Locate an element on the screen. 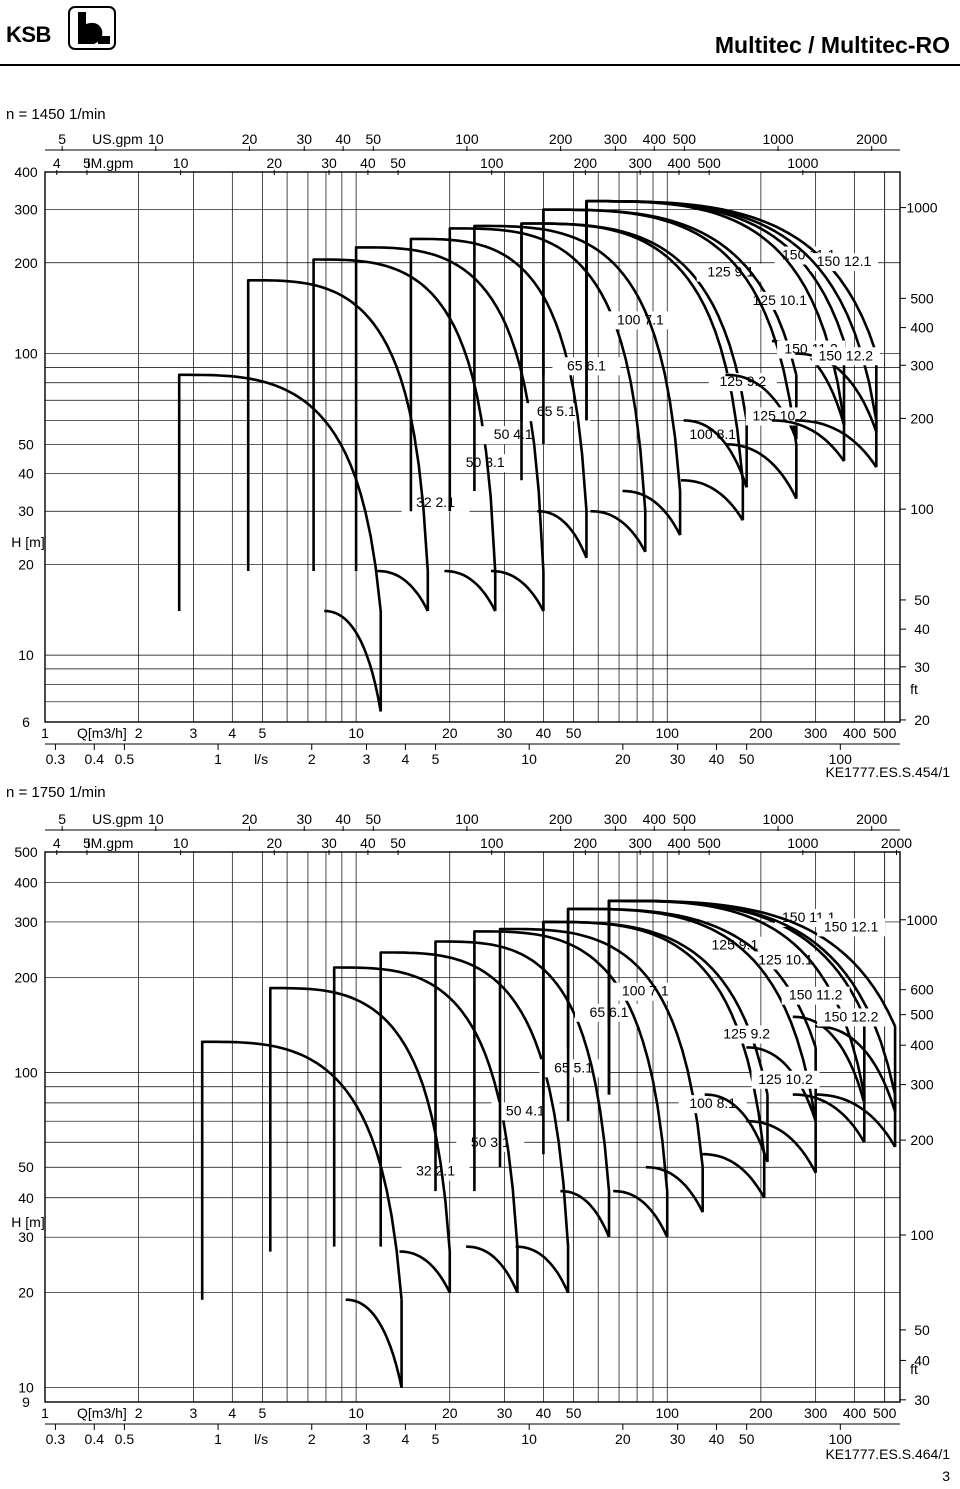 The width and height of the screenshot is (960, 1489). x-tick-label: 300 is located at coordinates (816, 1413).